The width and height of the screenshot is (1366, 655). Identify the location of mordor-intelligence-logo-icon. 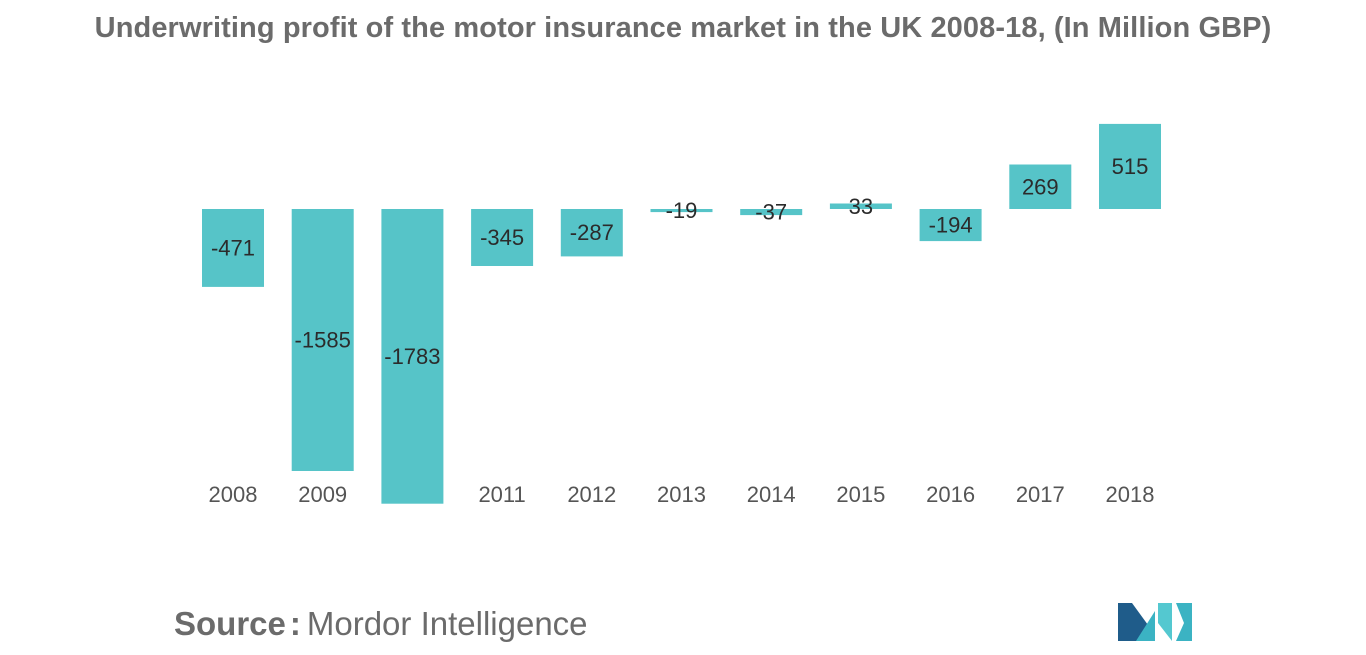
(1155, 622).